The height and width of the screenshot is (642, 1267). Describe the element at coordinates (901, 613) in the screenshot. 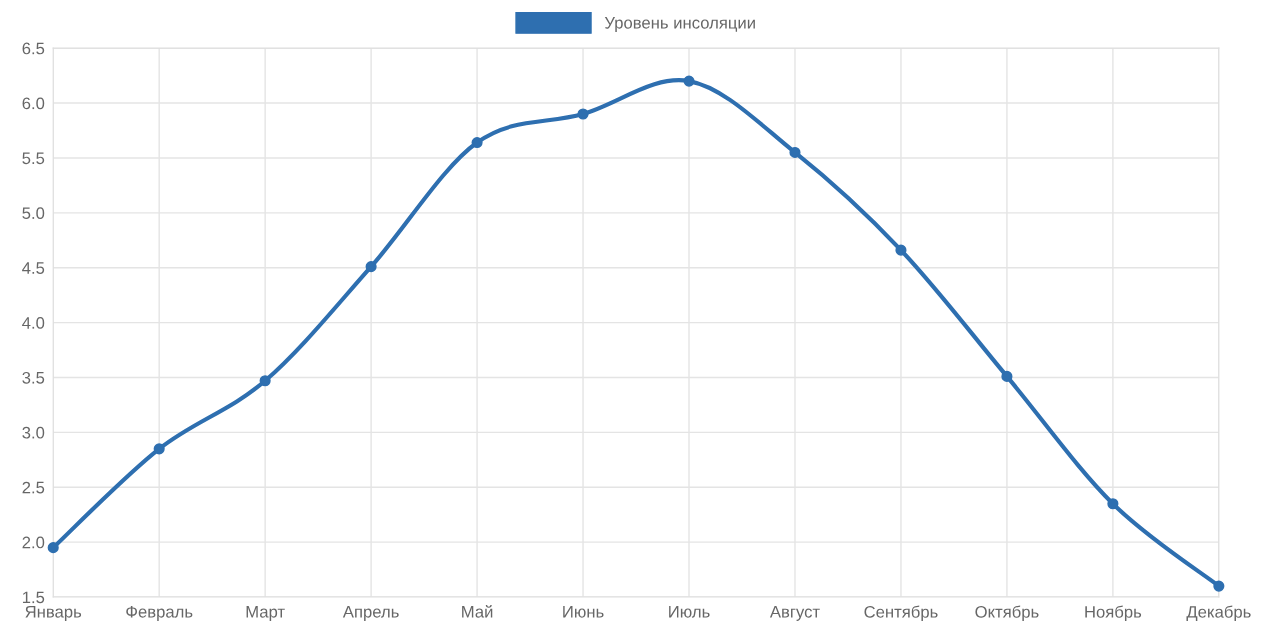

I see `x-tick-label: Сентябрь` at that location.